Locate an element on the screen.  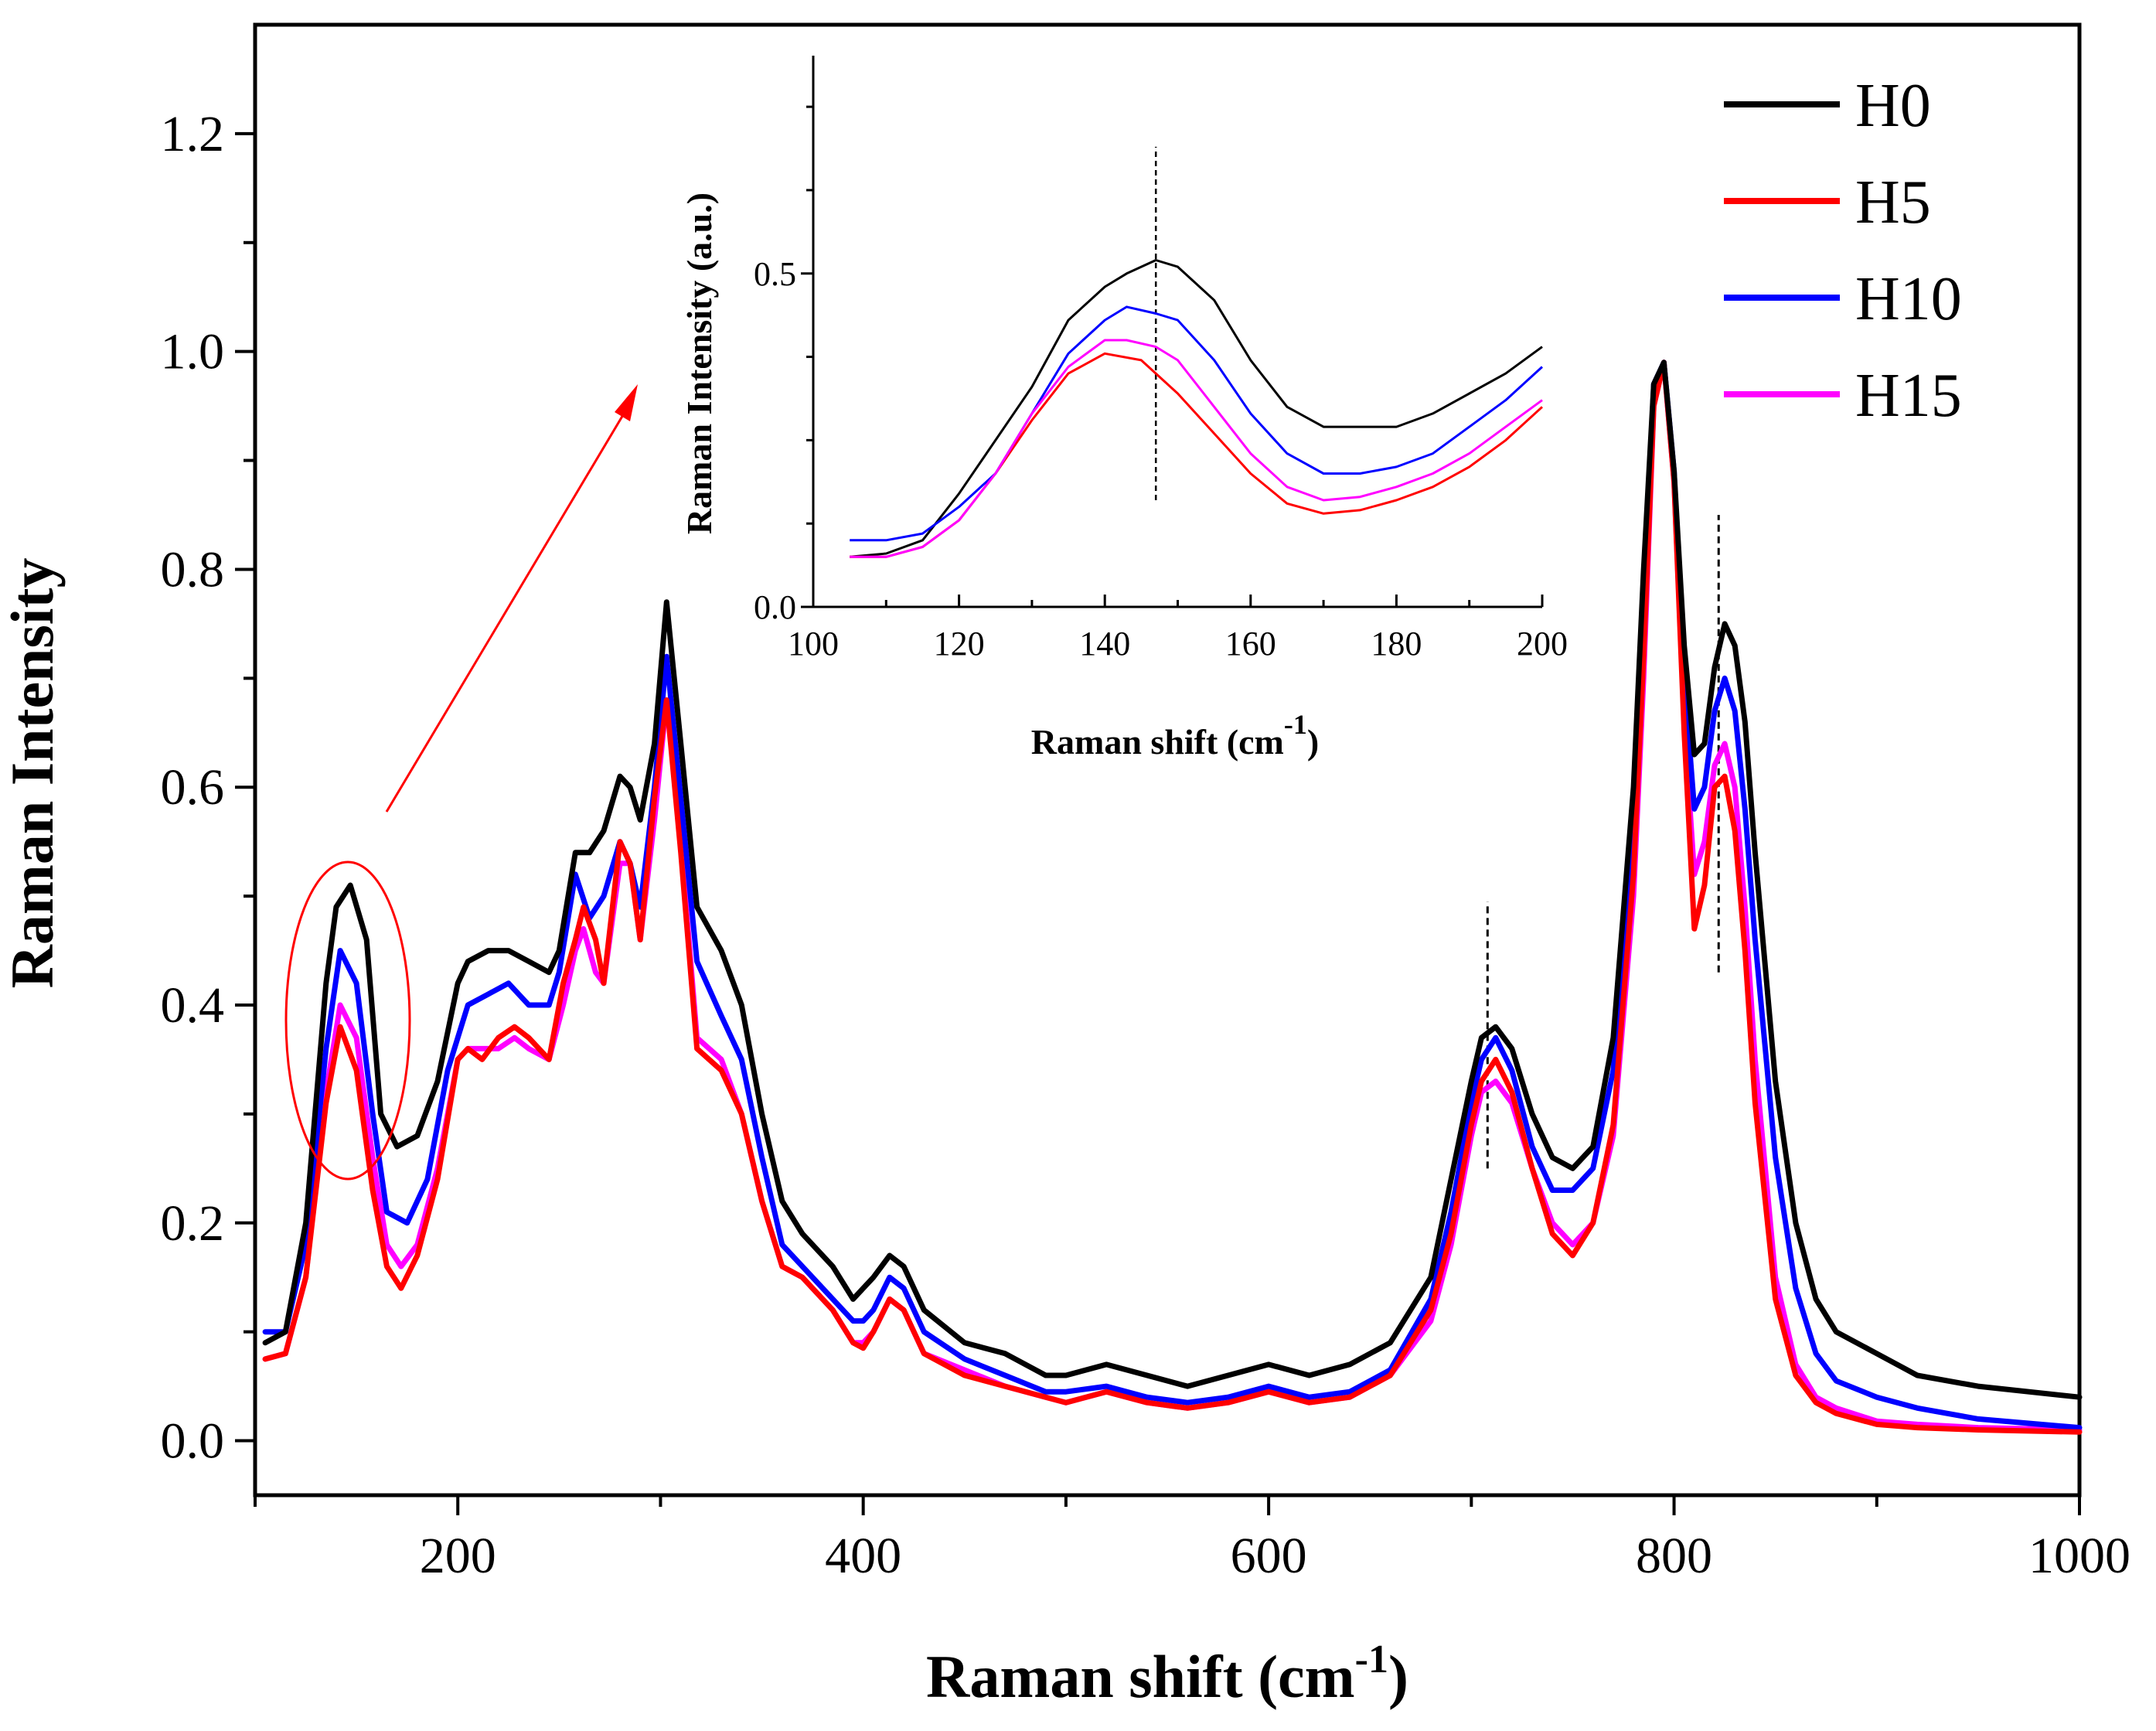
peak-highlight is located at coordinates (461, 782).